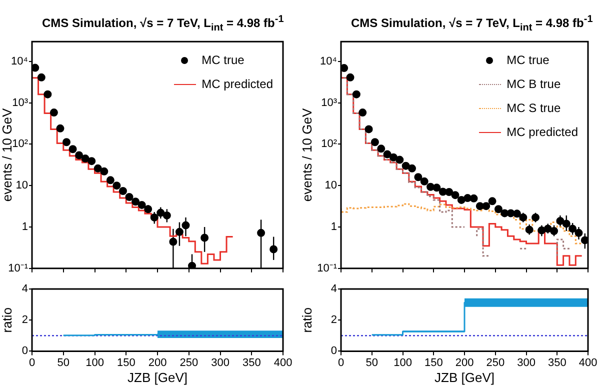 The image size is (602, 386). What do you see at coordinates (533, 108) in the screenshot?
I see `legend-label: MC S true` at bounding box center [533, 108].